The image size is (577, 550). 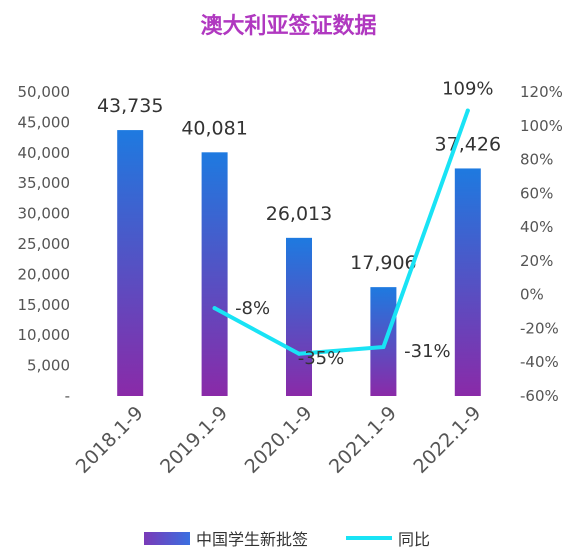 What do you see at coordinates (44, 244) in the screenshot?
I see `y-left-tick-label: 25,000` at bounding box center [44, 244].